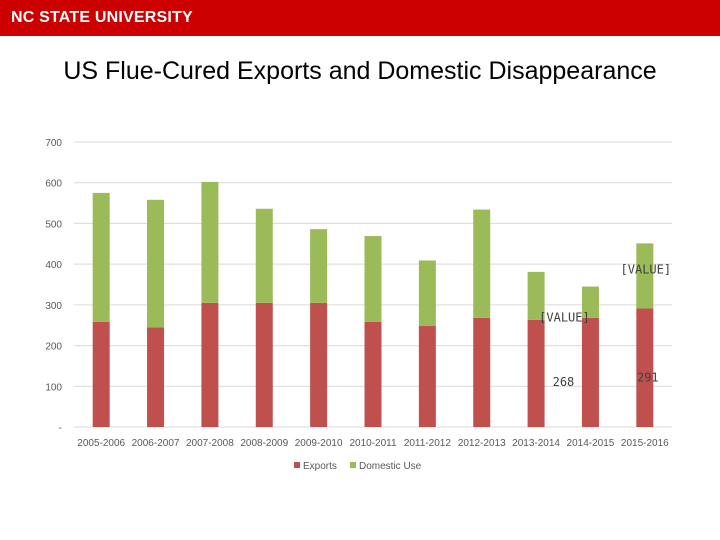 This screenshot has width=720, height=540. Describe the element at coordinates (53, 143) in the screenshot. I see `y-tick-label: 700` at that location.